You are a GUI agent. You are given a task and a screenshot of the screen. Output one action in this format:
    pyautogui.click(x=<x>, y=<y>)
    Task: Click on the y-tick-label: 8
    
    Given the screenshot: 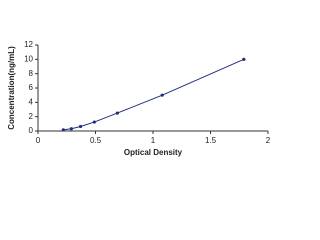 What is the action you would take?
    pyautogui.click(x=31, y=73)
    